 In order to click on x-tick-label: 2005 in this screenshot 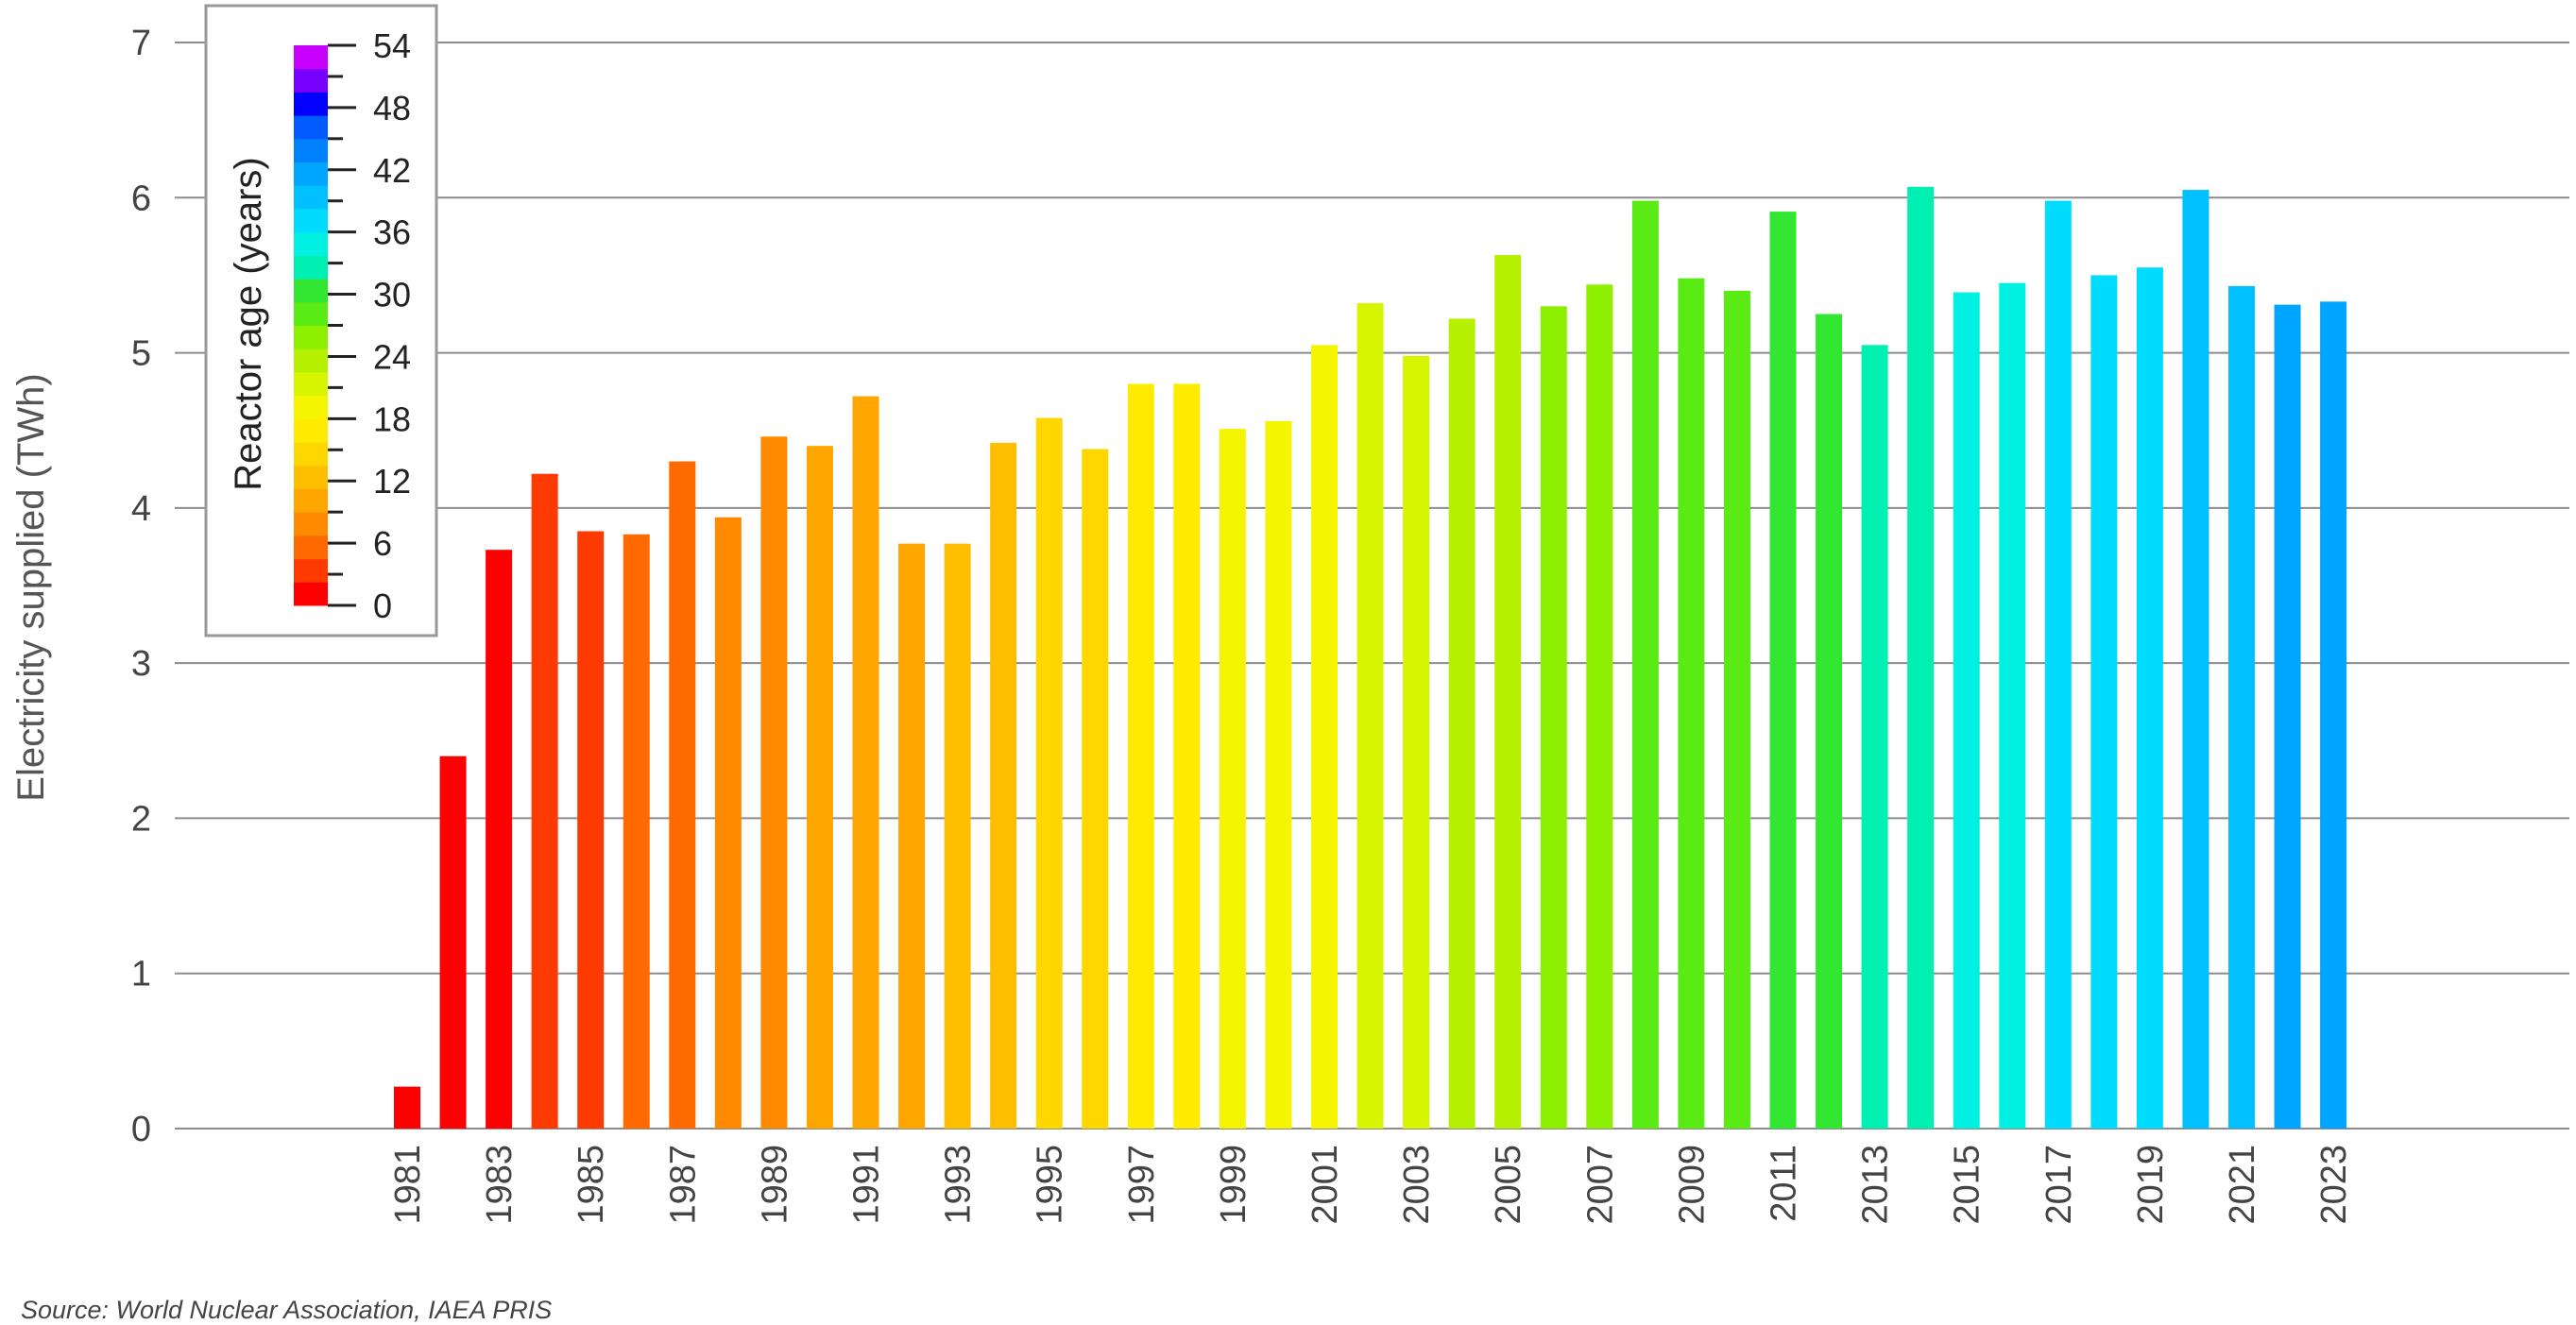, I will do `click(1509, 1185)`.